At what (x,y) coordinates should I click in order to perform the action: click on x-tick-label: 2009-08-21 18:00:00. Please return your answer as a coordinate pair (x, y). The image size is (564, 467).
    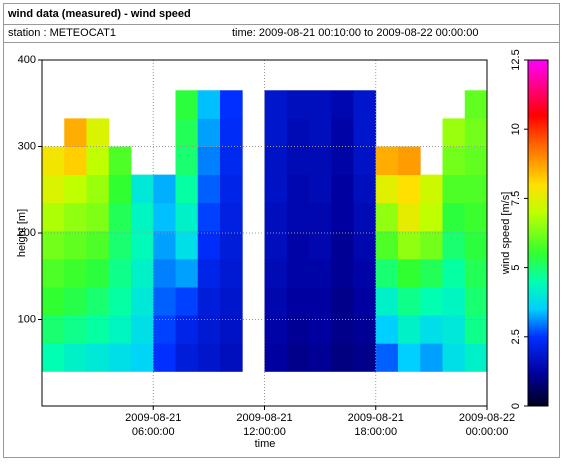
    Looking at the image, I should click on (376, 425).